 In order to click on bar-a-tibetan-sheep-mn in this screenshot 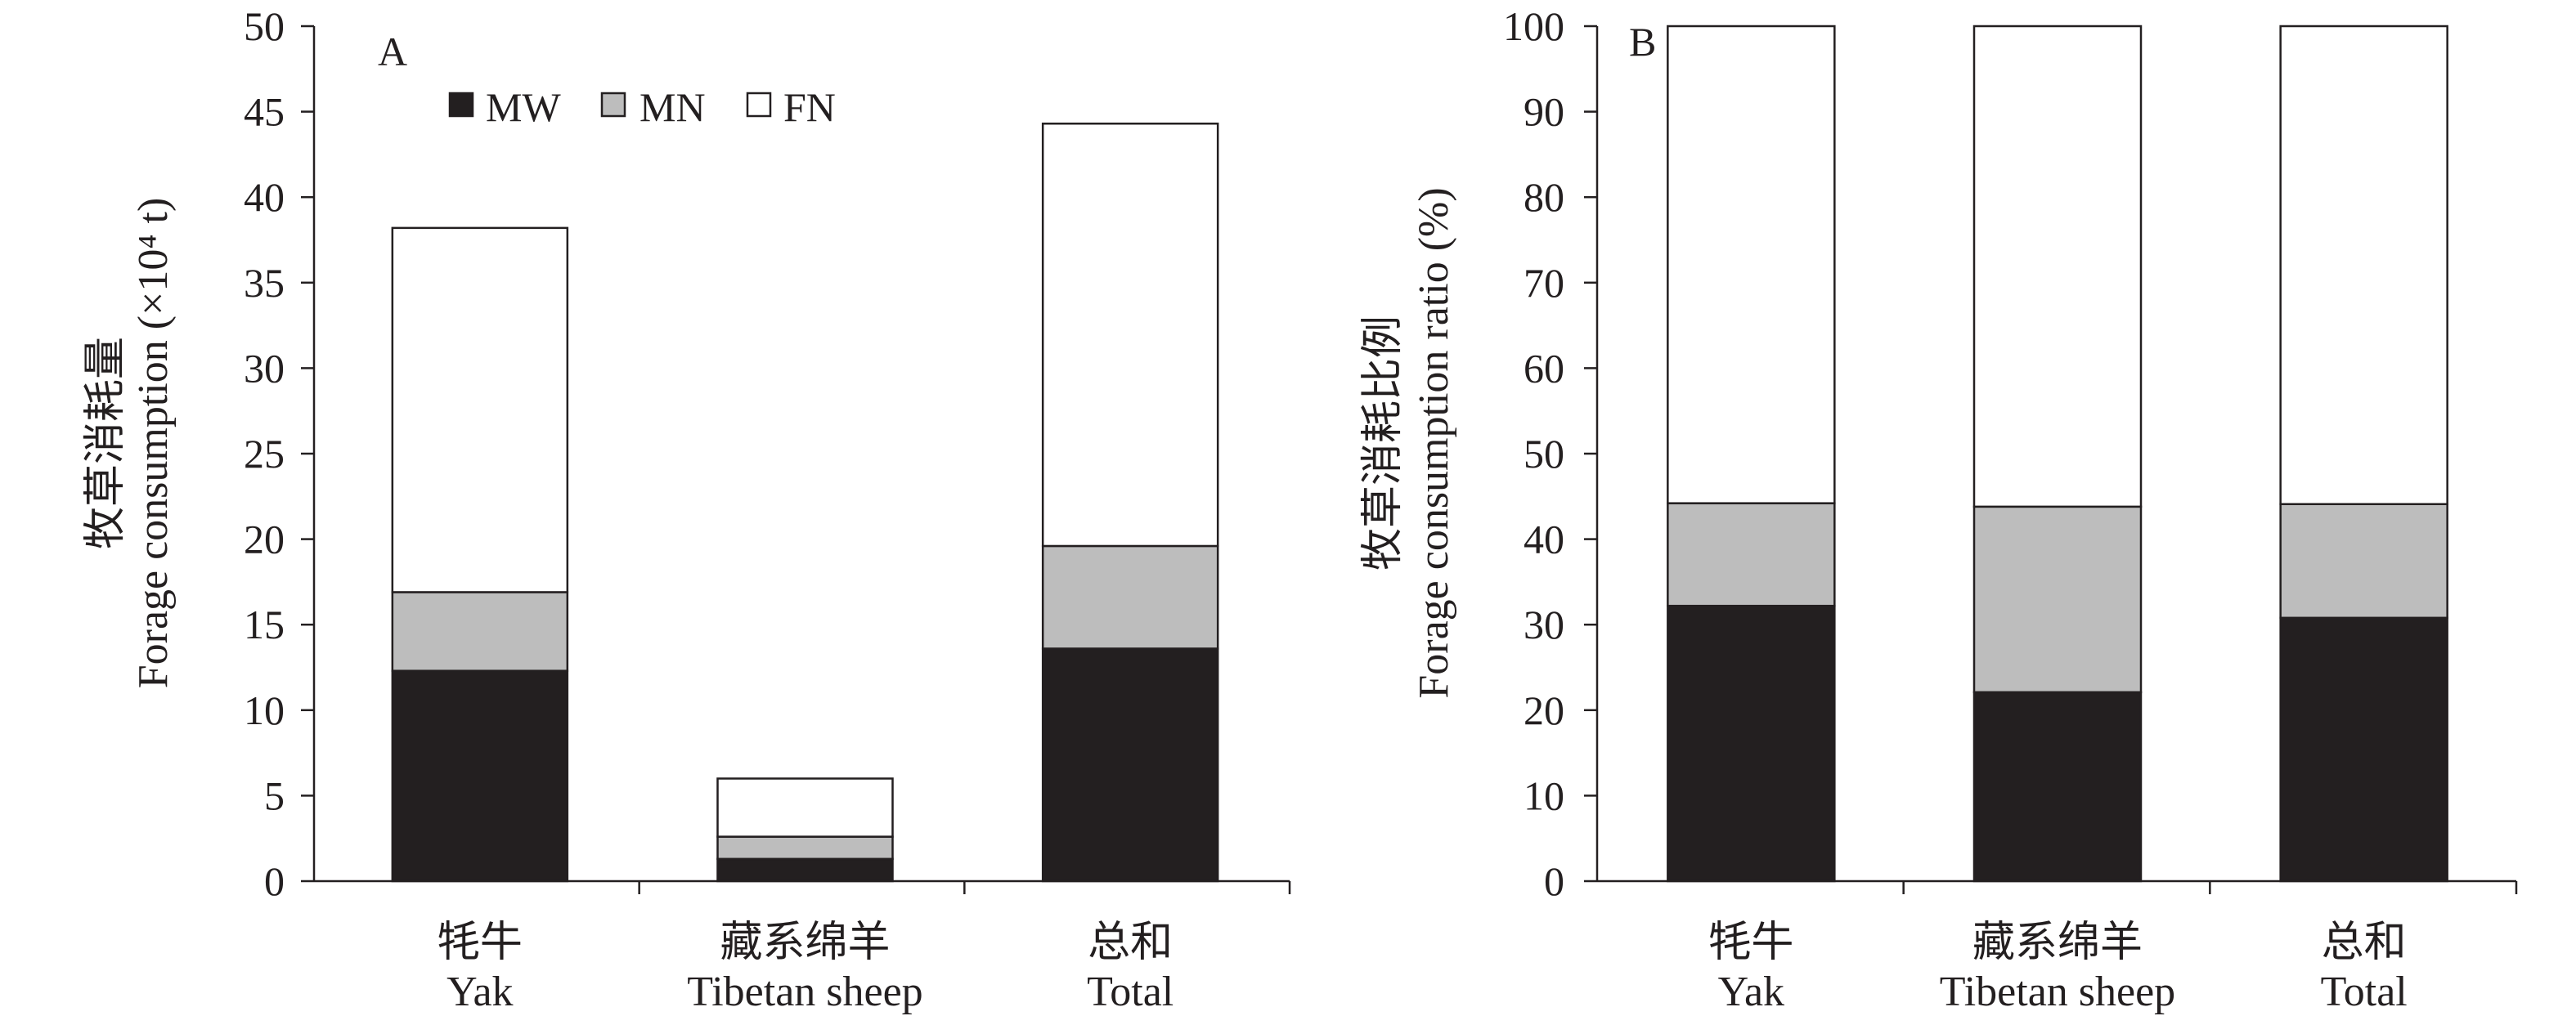, I will do `click(805, 848)`.